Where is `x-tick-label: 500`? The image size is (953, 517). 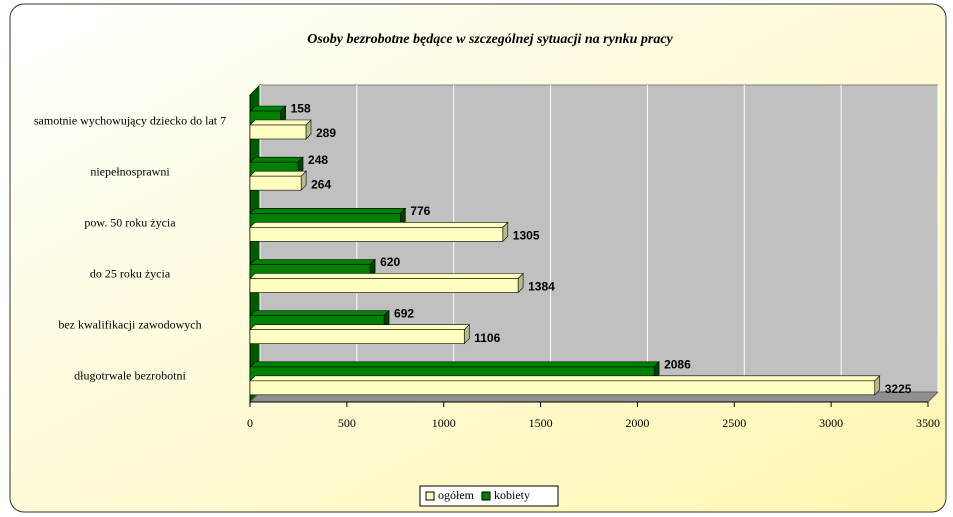
x-tick-label: 500 is located at coordinates (347, 423).